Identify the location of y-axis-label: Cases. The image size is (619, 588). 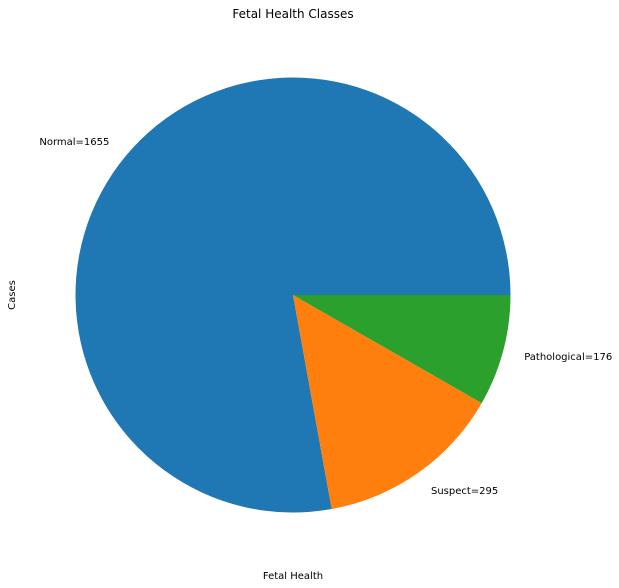
(12, 295).